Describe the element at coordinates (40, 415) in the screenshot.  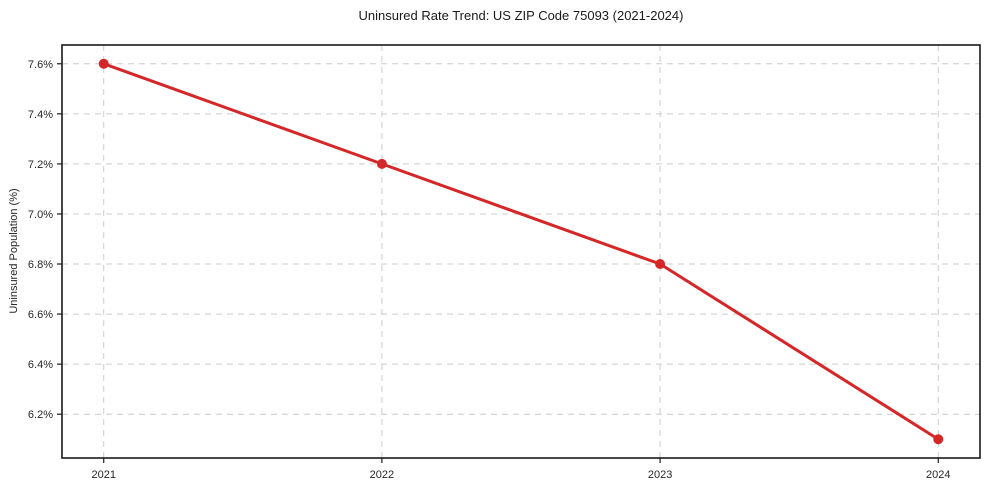
I see `y-tick-label: 6.2%` at that location.